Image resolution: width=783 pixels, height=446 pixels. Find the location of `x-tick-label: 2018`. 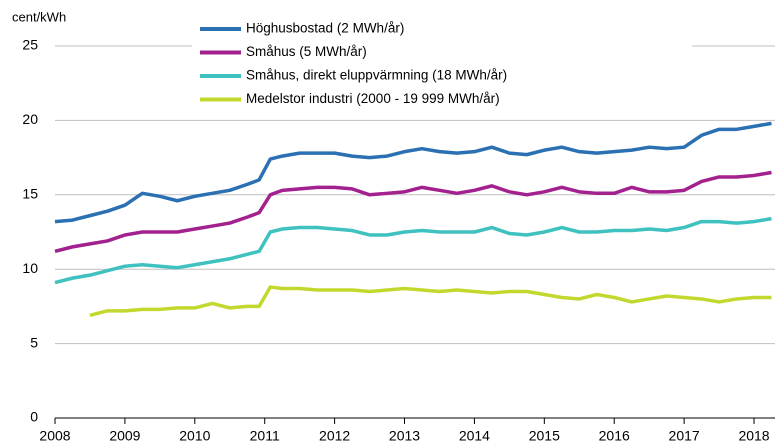

x-tick-label: 2018 is located at coordinates (753, 436).